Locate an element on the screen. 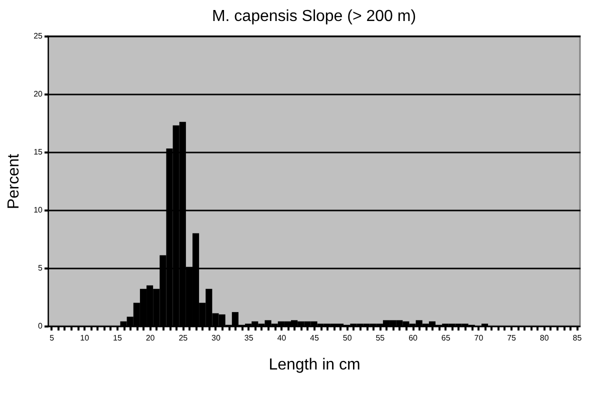  x-tick-label: 80 is located at coordinates (545, 338).